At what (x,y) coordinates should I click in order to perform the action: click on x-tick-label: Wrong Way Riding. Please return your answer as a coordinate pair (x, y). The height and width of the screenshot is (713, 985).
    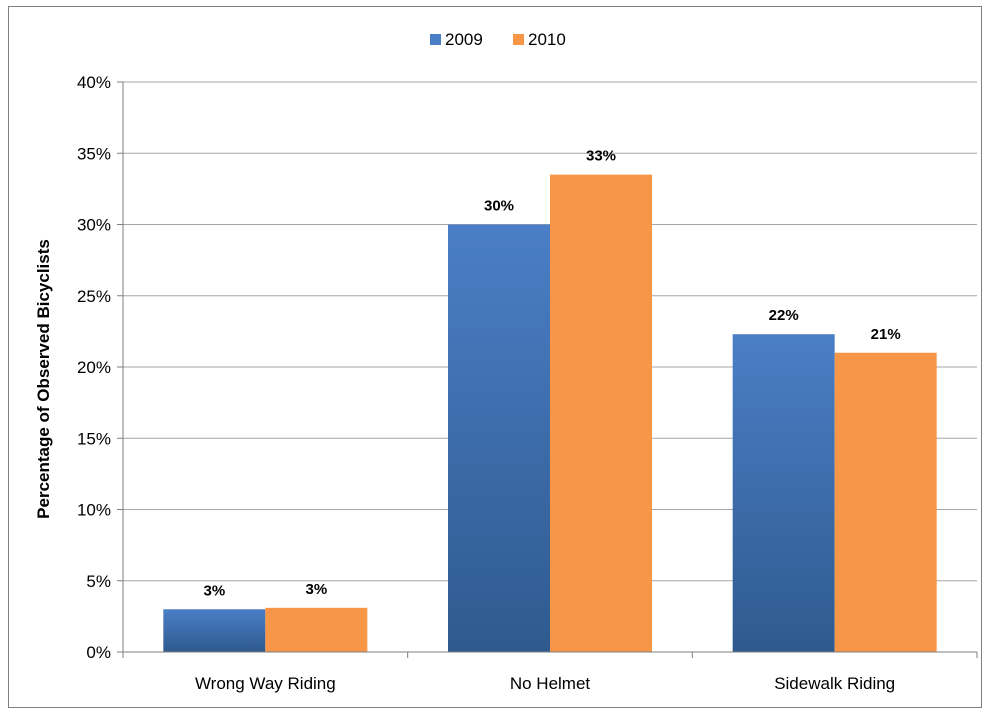
    Looking at the image, I should click on (265, 683).